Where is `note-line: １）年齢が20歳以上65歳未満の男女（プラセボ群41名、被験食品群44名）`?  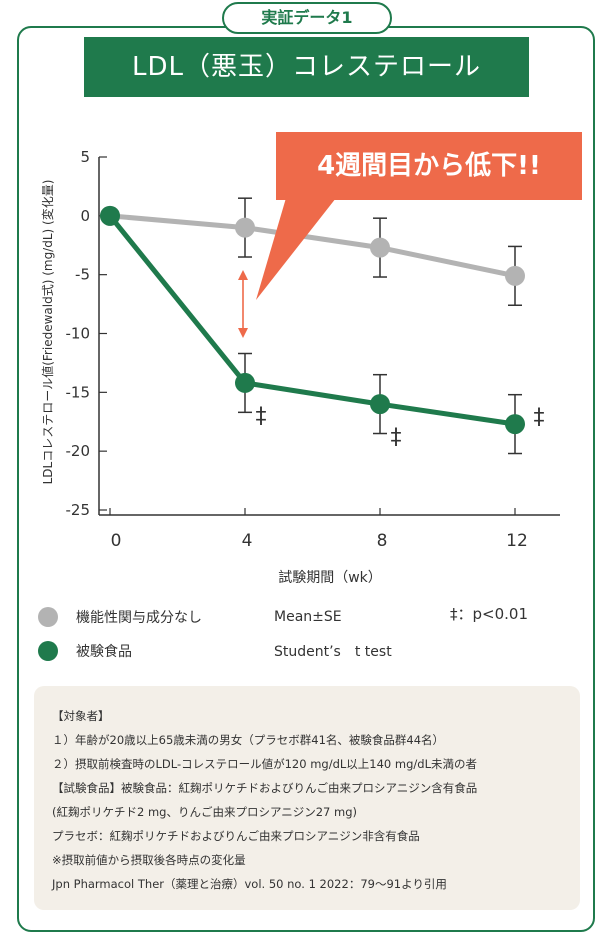 note-line: １）年齢が20歳以上65歳未満の男女（プラセボ群41名、被験食品群44名） is located at coordinates (248, 740).